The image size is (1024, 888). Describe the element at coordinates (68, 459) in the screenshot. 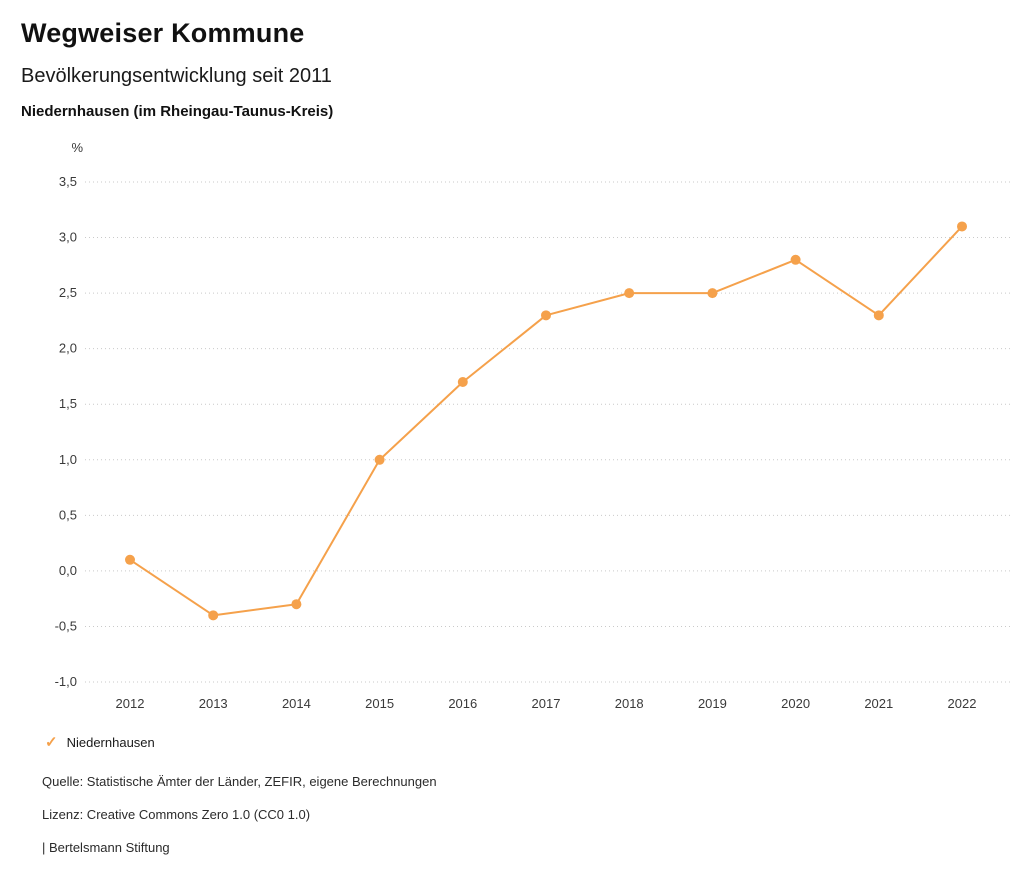

I see `y-tick-label: 1,0` at that location.